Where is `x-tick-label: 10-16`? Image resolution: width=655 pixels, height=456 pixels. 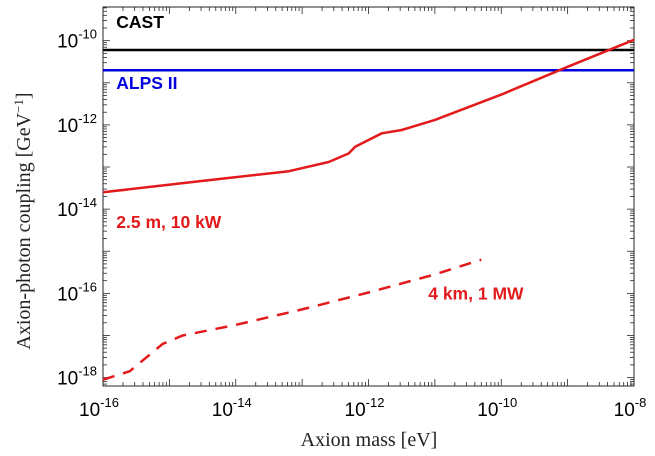 x-tick-label: 10-16 is located at coordinates (99, 408).